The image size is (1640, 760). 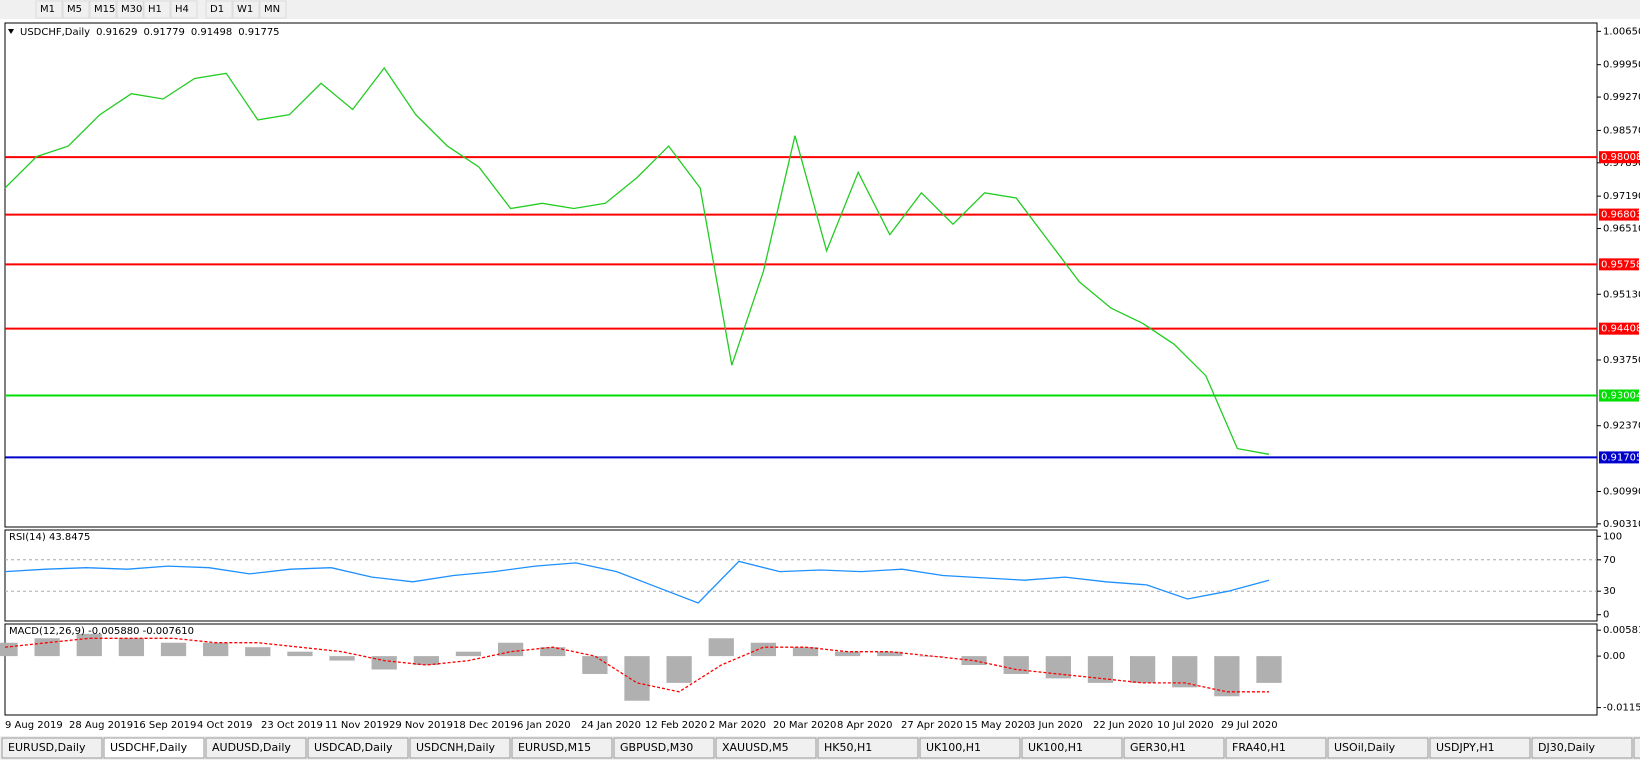 What do you see at coordinates (656, 747) in the screenshot?
I see `tab-label: GBPUSD,M30` at bounding box center [656, 747].